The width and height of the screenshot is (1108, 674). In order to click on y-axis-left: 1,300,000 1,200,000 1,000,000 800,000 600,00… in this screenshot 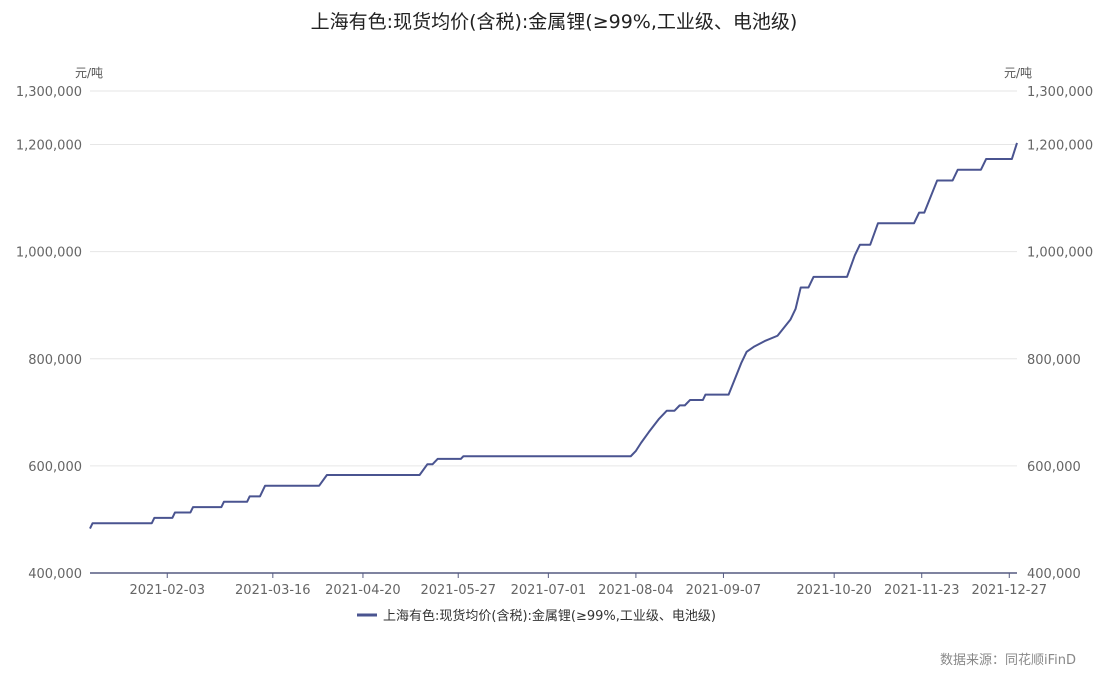, I will do `click(49, 333)`.